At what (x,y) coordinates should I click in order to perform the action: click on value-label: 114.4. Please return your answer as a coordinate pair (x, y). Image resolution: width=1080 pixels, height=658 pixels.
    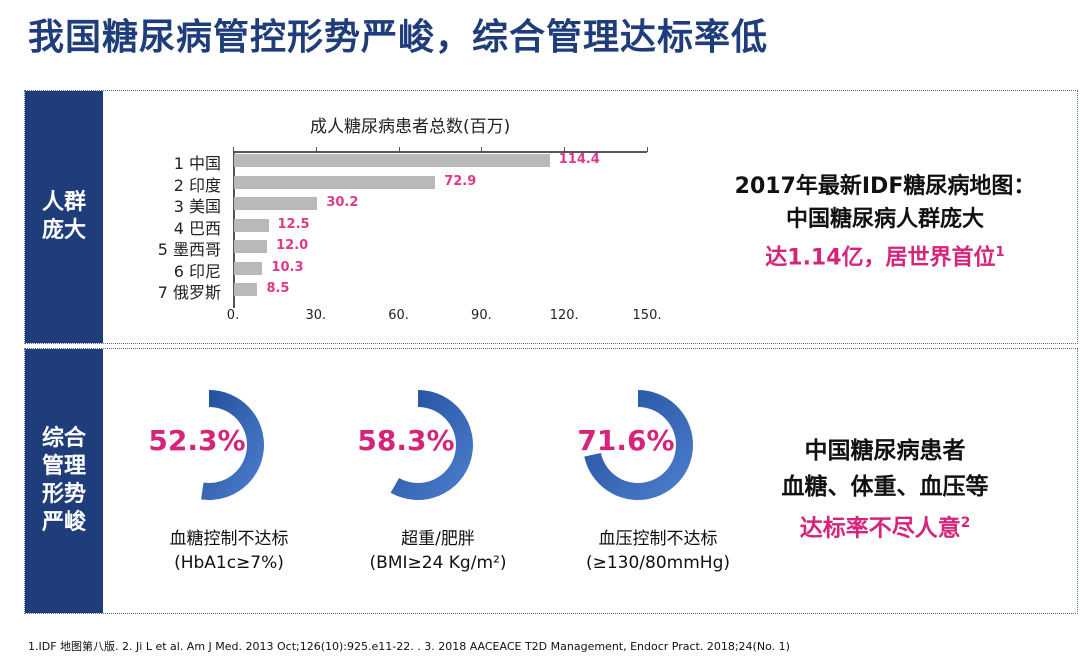
    Looking at the image, I should click on (579, 159).